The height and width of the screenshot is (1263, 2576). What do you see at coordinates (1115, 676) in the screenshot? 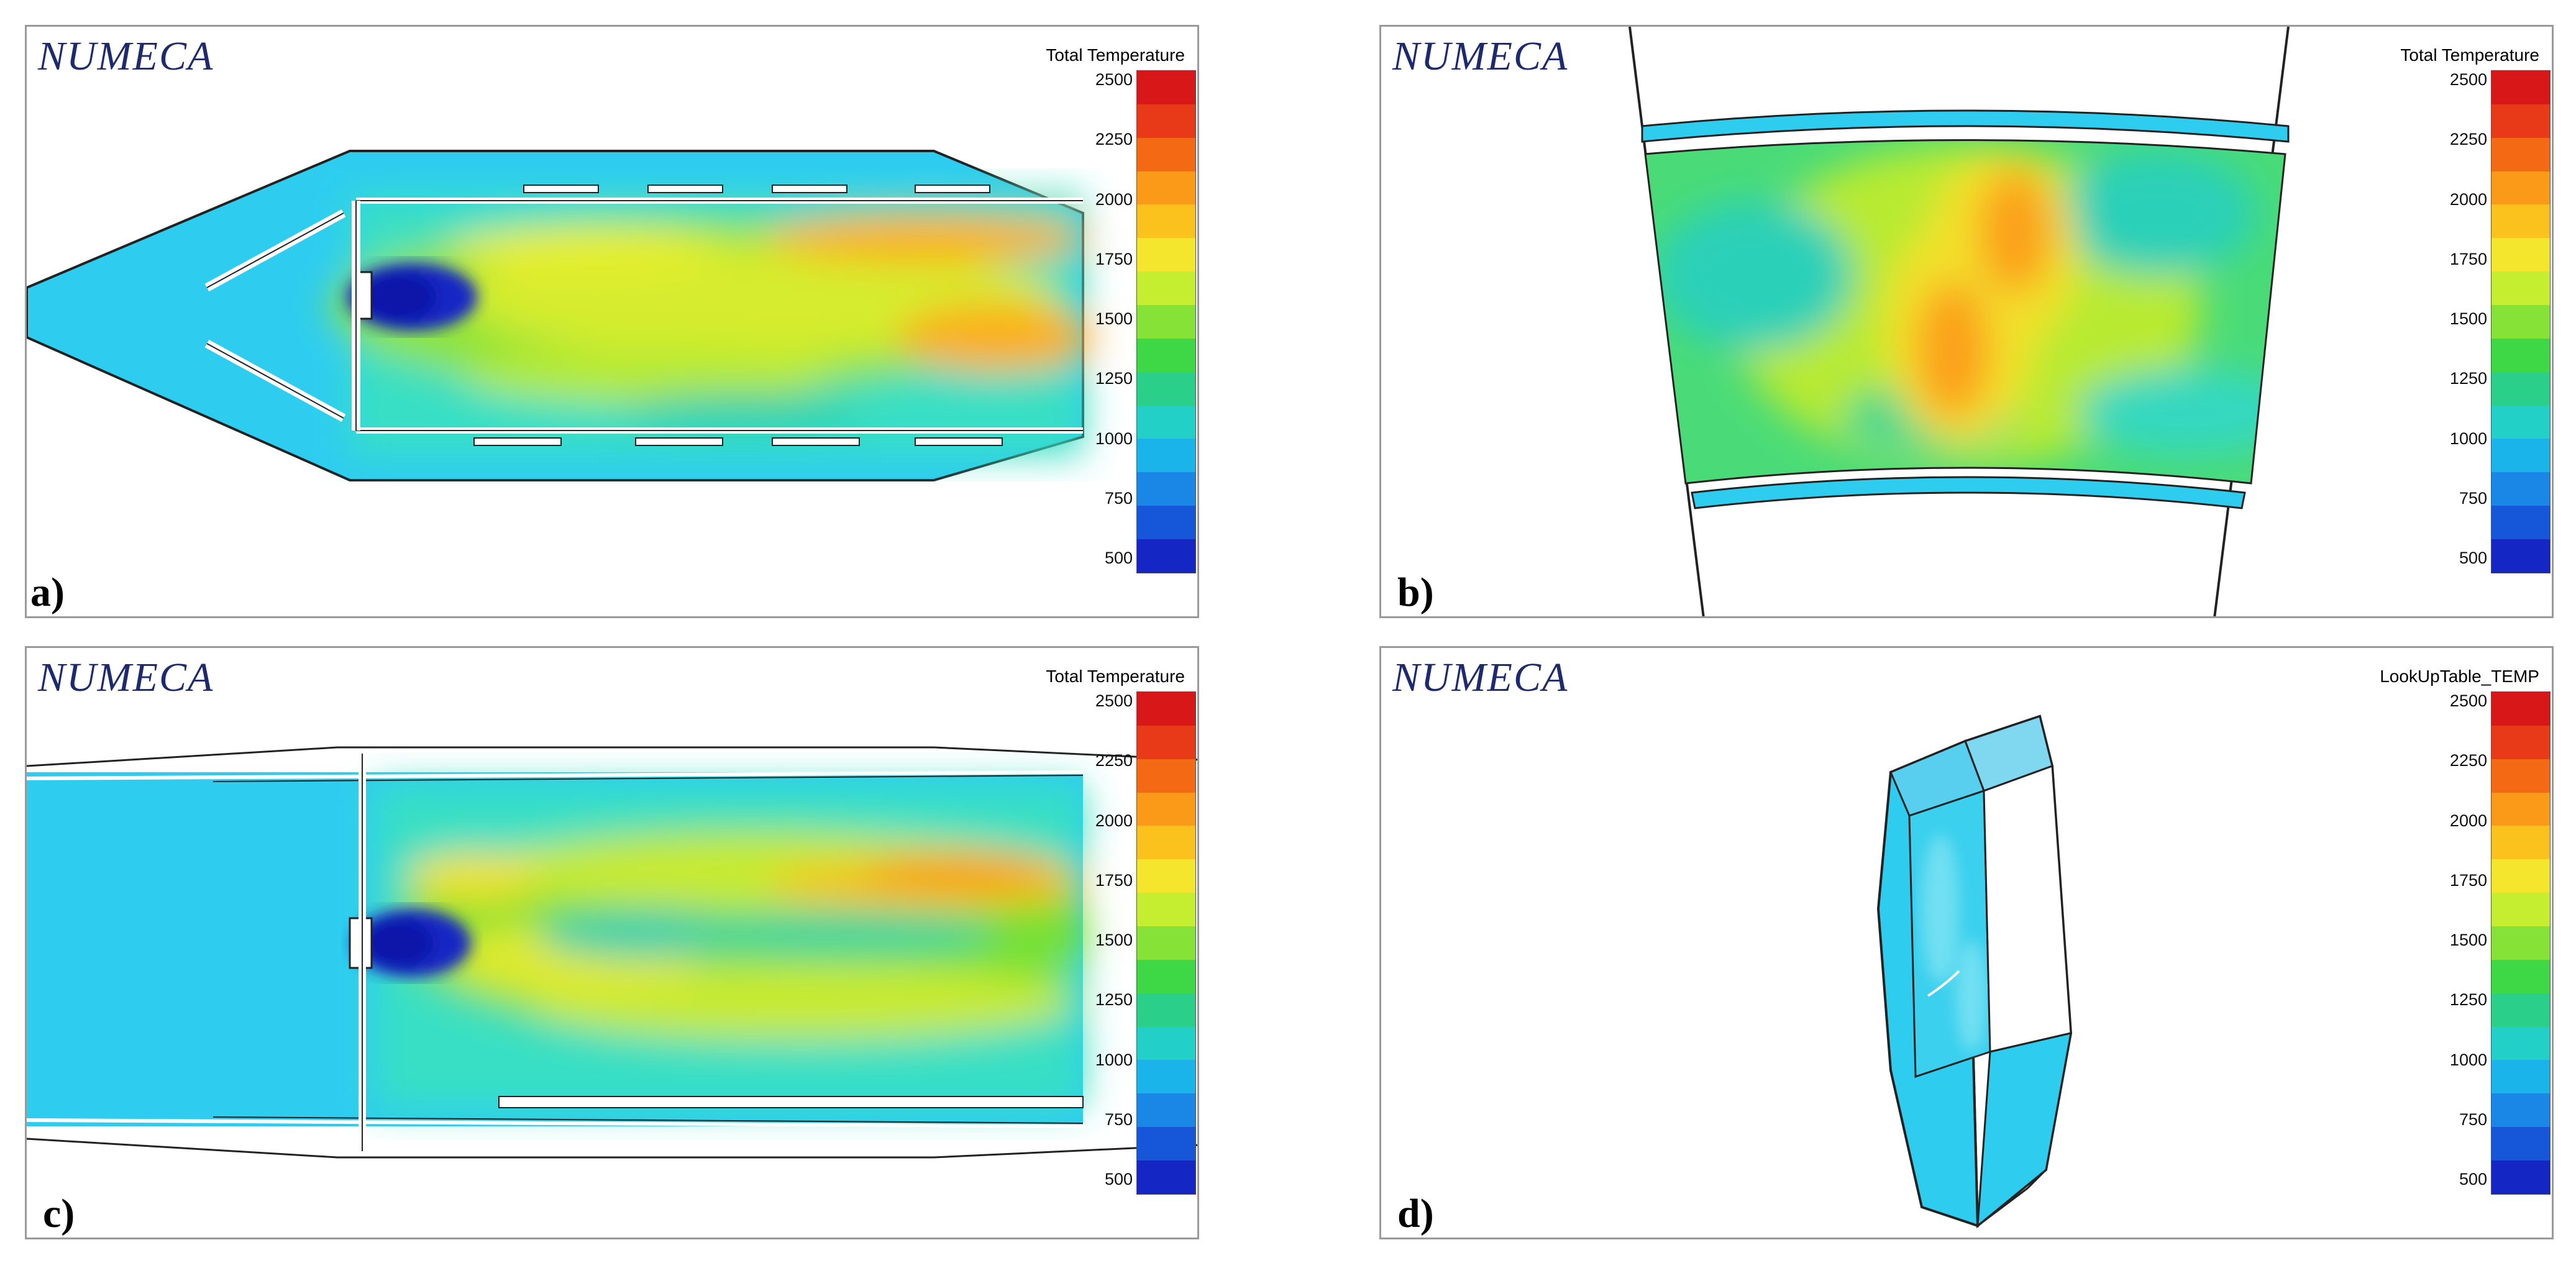
I see `panel-c-scalar-name: Total Temperature` at bounding box center [1115, 676].